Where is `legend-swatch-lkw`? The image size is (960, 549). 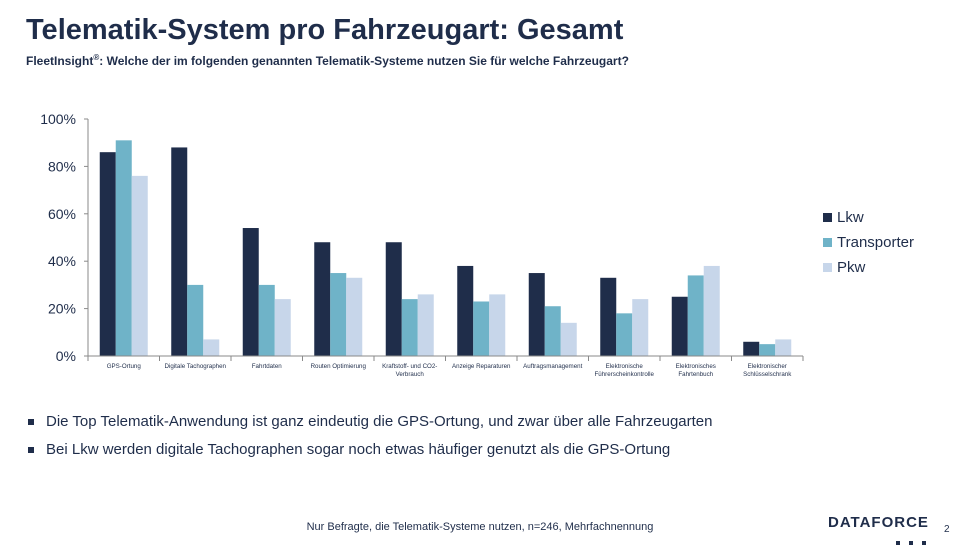 legend-swatch-lkw is located at coordinates (827, 217).